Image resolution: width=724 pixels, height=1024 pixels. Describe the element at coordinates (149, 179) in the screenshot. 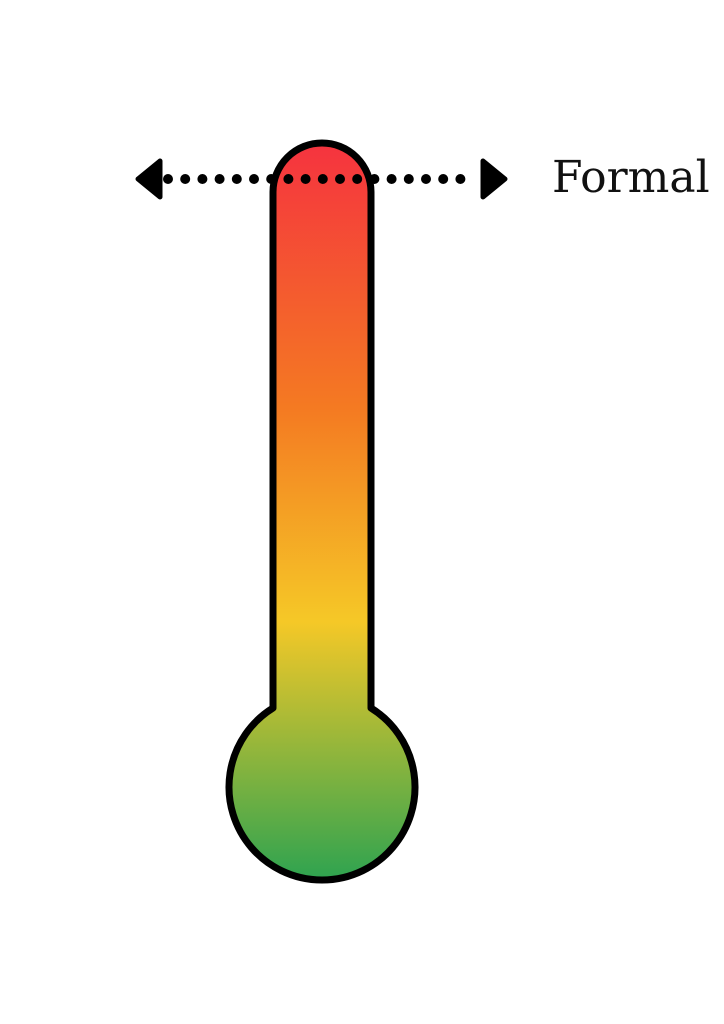

I see `arrowhead-left` at that location.